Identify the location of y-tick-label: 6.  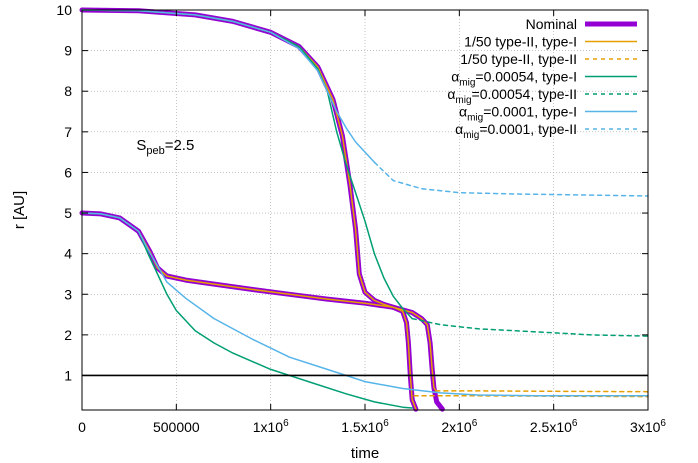
(68, 172).